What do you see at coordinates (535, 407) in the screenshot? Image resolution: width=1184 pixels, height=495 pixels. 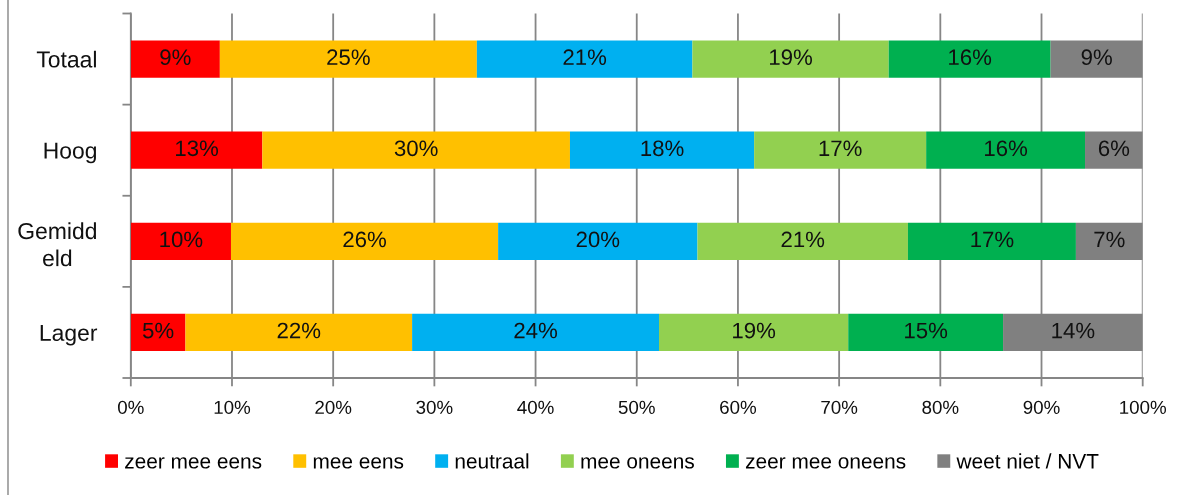 I see `x-tick-label: 40%` at bounding box center [535, 407].